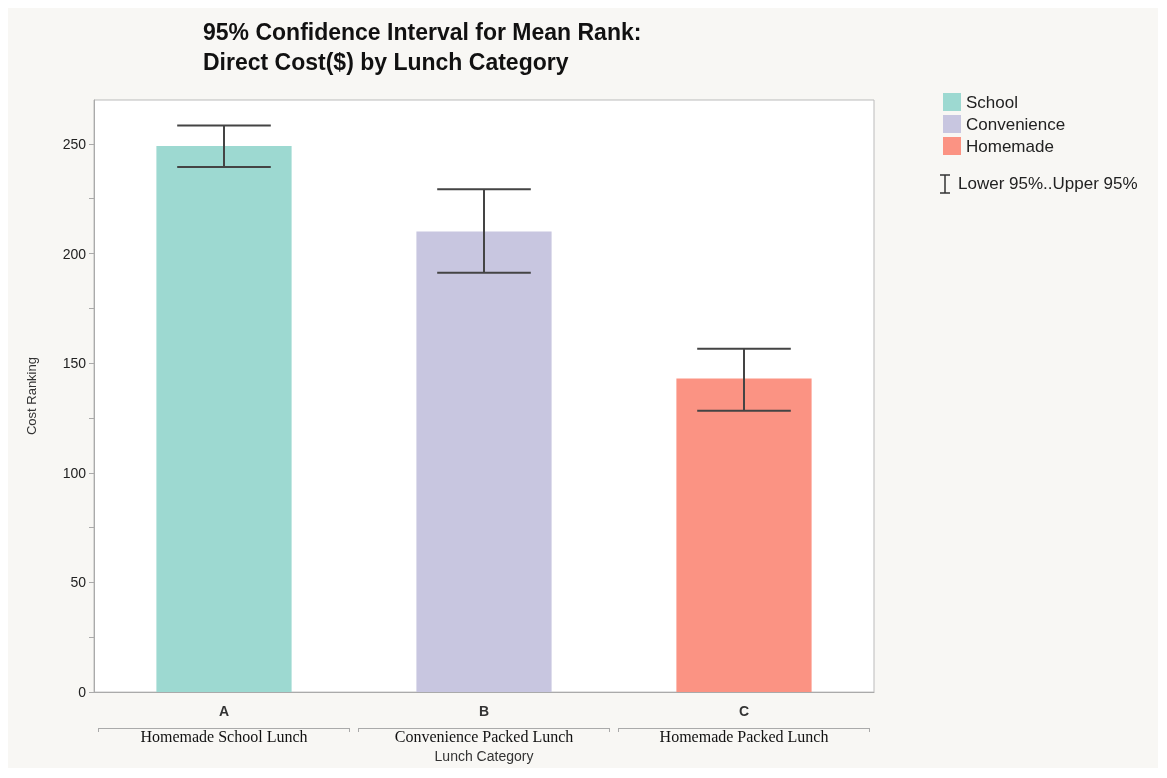 Image resolution: width=1167 pixels, height=778 pixels. I want to click on legend-label: Convenience, so click(1016, 124).